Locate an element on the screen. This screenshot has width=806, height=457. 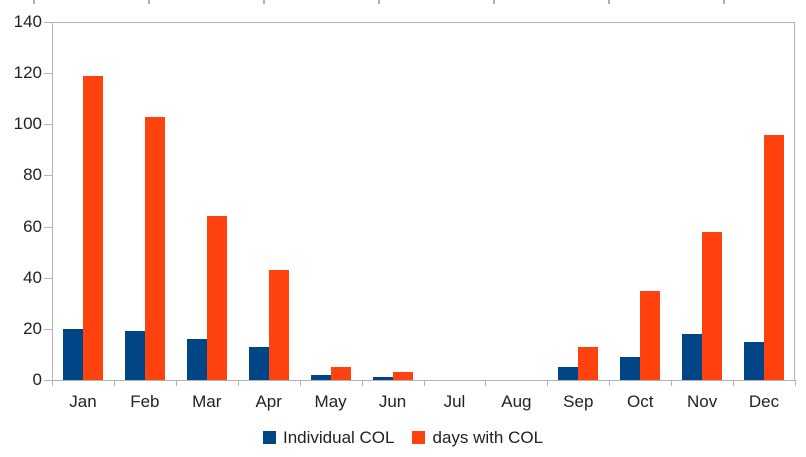
legend-label: days with COL is located at coordinates (488, 437).